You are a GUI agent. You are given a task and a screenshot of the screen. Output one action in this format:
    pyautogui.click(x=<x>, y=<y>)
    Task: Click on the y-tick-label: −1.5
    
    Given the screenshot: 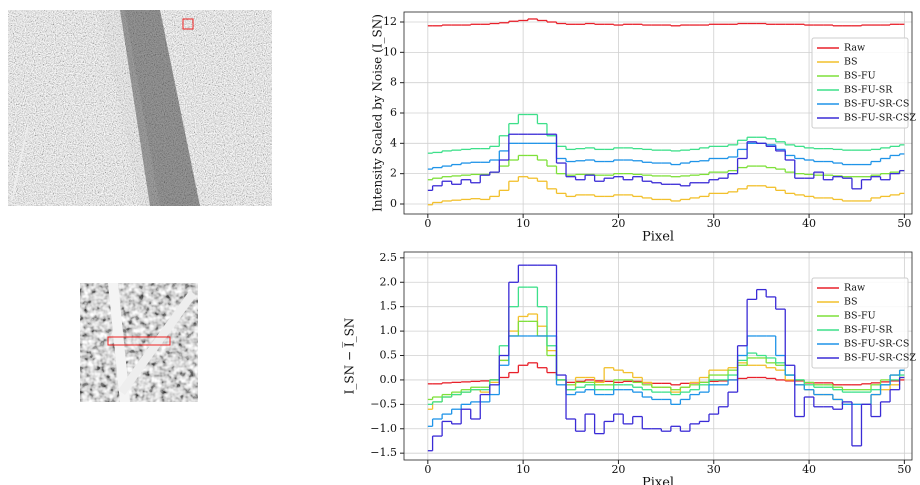 What is the action you would take?
    pyautogui.click(x=383, y=452)
    